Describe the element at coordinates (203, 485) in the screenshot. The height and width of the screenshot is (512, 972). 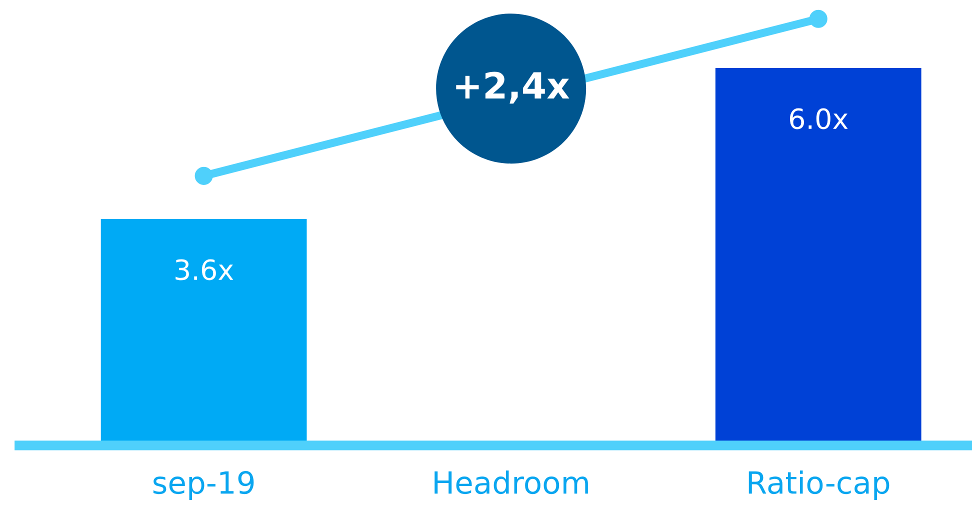
I see `x-tick-label: sep-19` at that location.